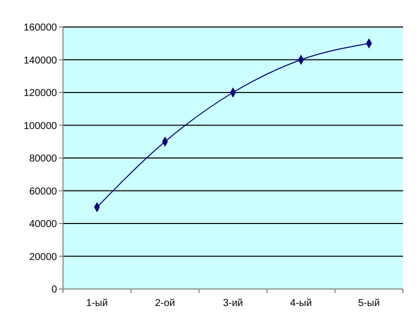 This screenshot has width=419, height=332. Describe the element at coordinates (41, 126) in the screenshot. I see `y-tick-label: 100000` at that location.